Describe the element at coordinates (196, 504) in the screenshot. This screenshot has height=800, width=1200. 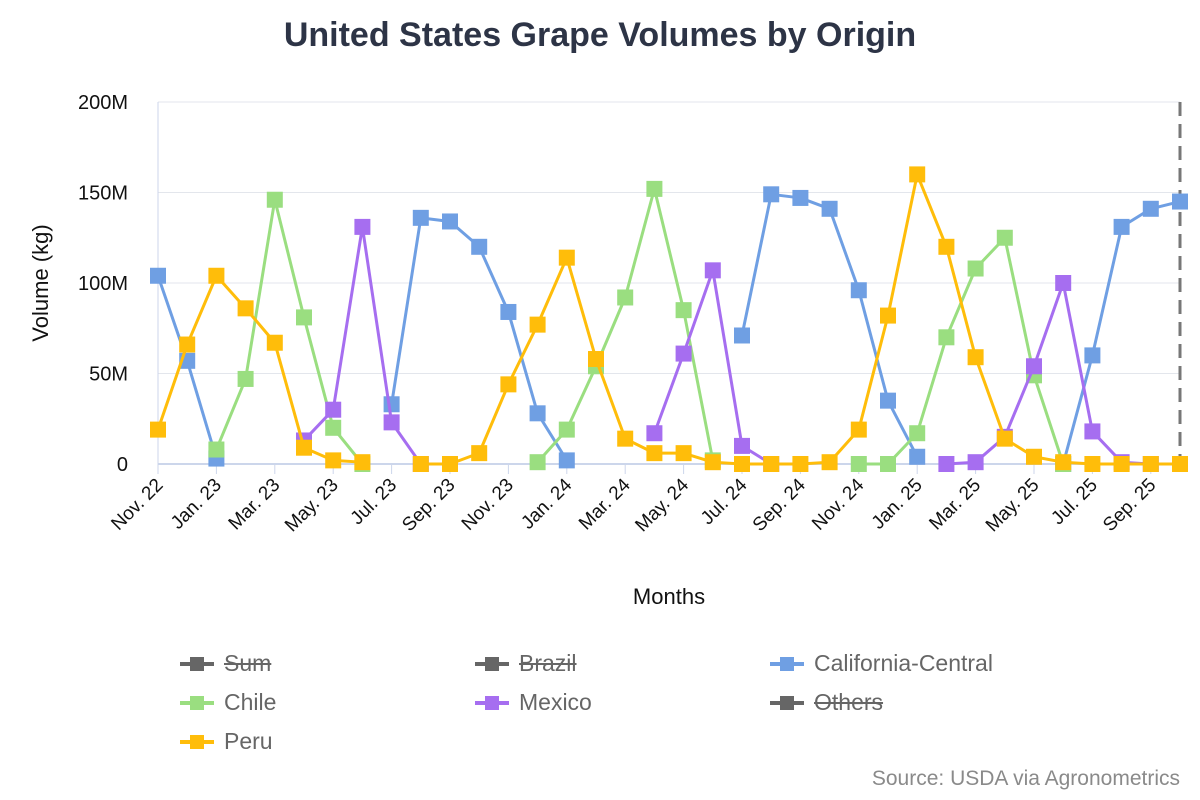
I see `x-tick-label: Jan. 23` at that location.